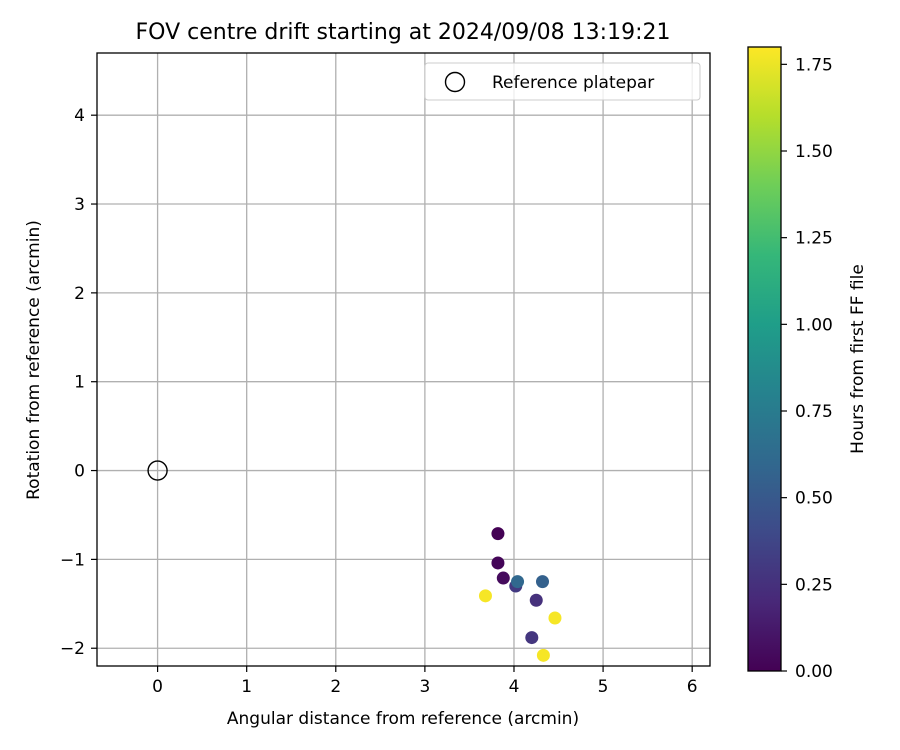  Describe the element at coordinates (692, 687) in the screenshot. I see `x-tick-label: 6` at that location.